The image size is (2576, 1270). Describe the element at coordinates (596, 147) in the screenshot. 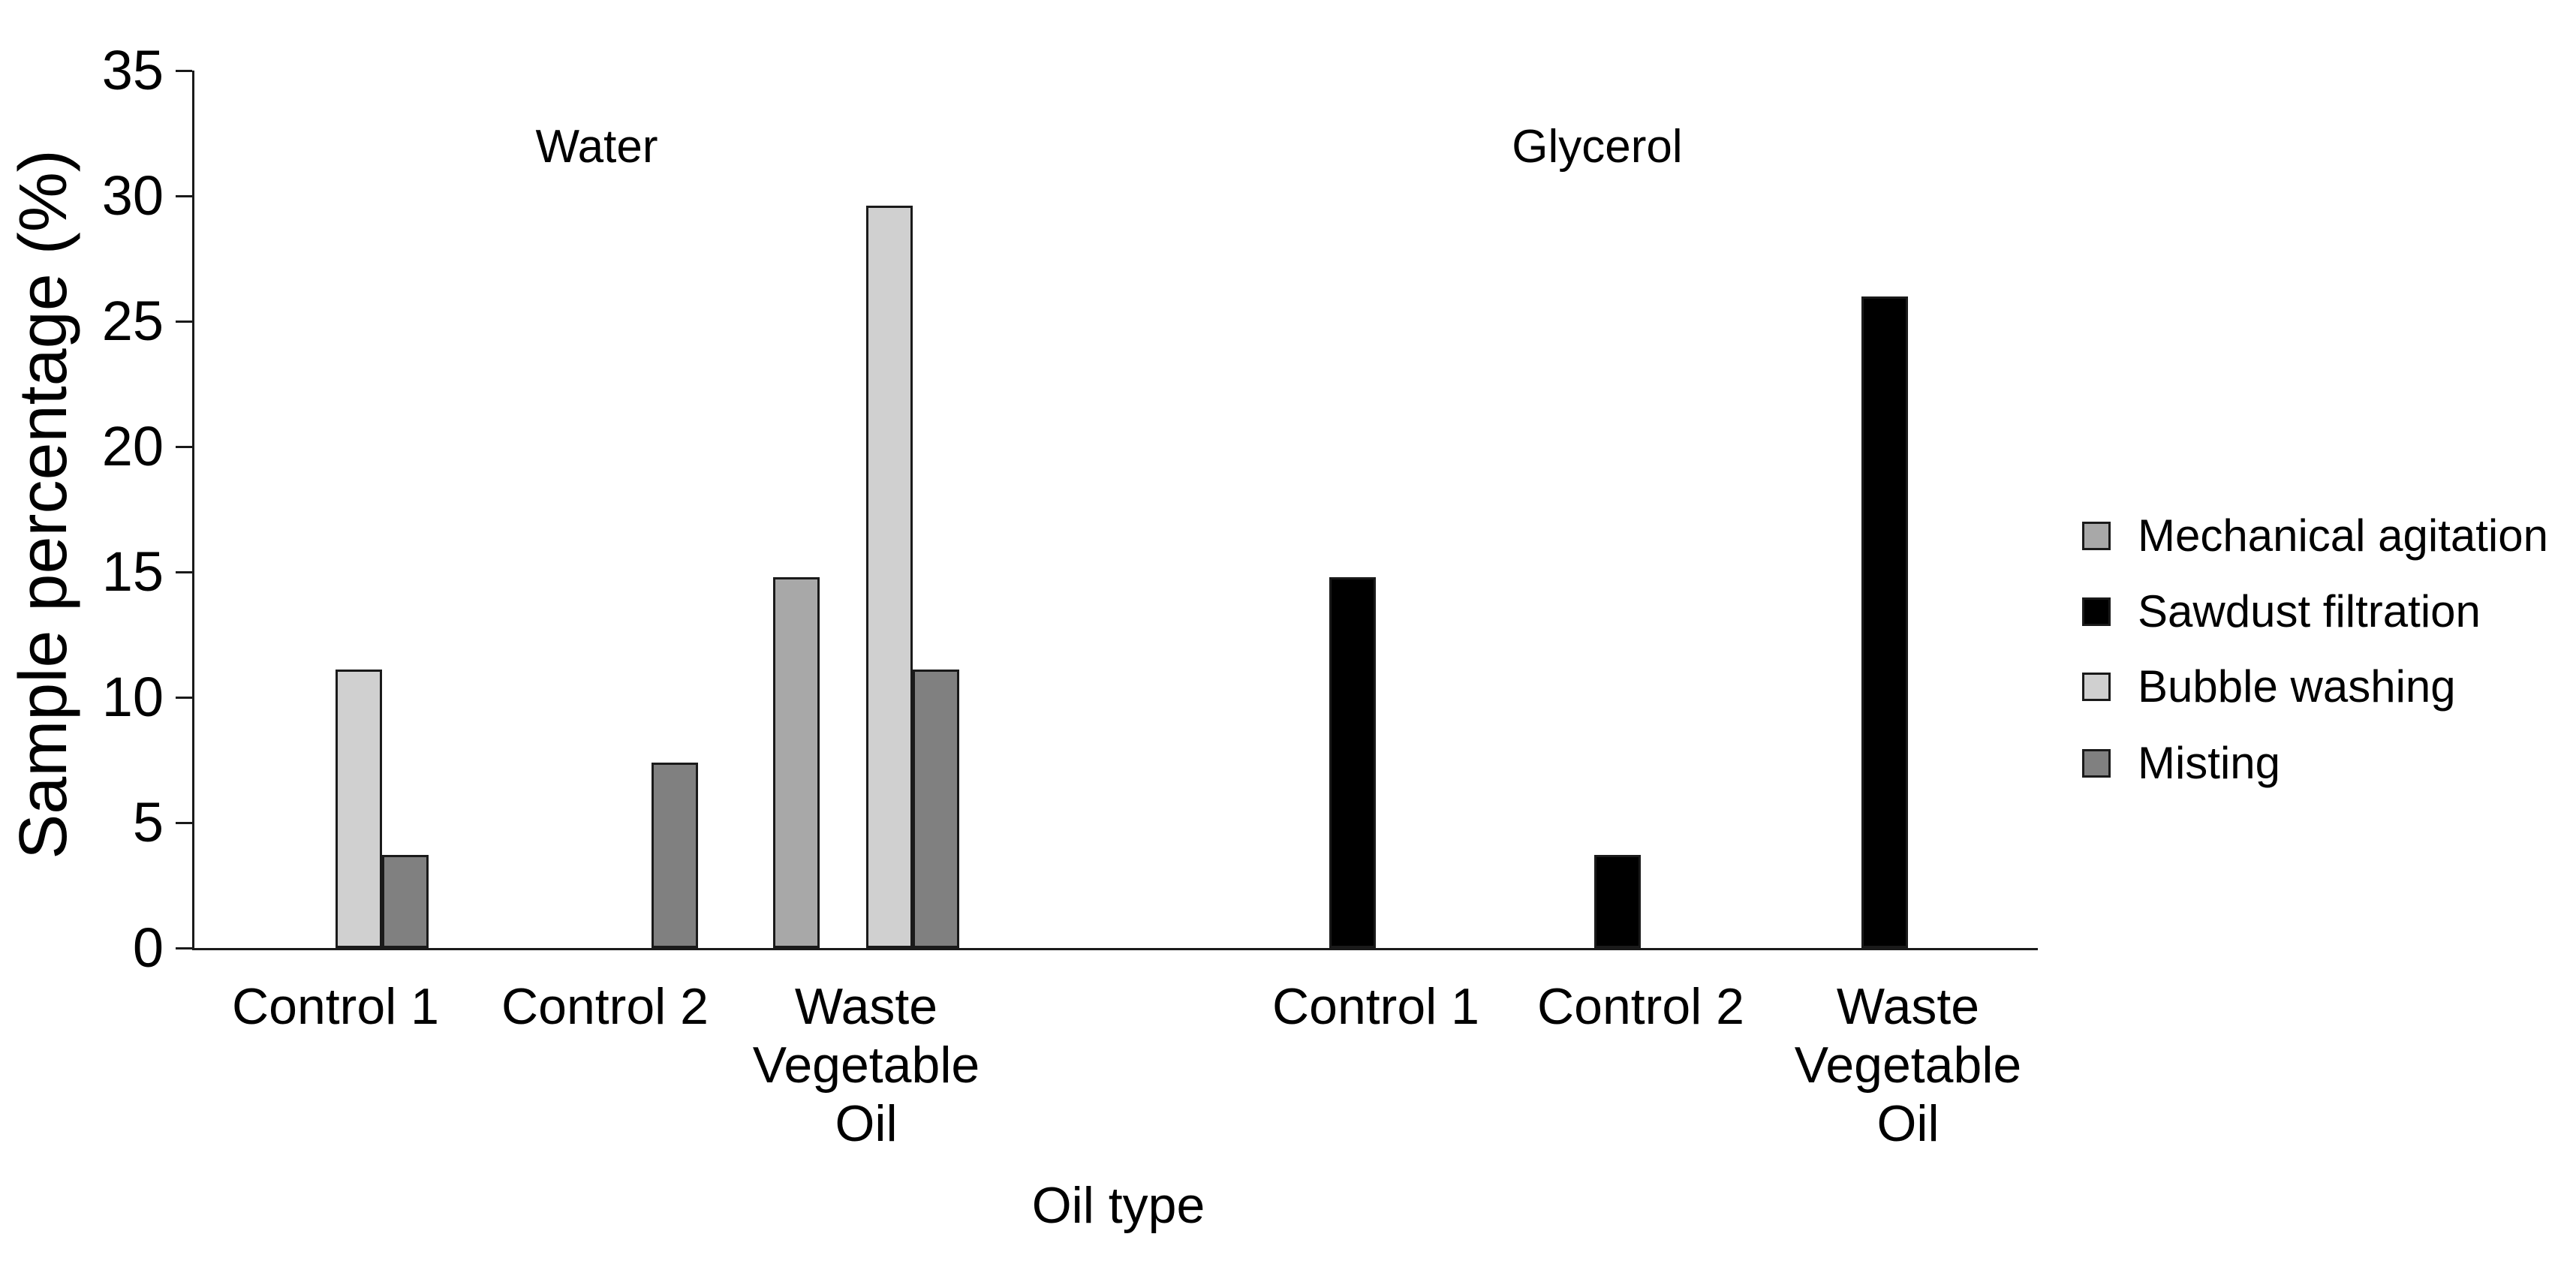

I see `group-title-water: Water` at that location.